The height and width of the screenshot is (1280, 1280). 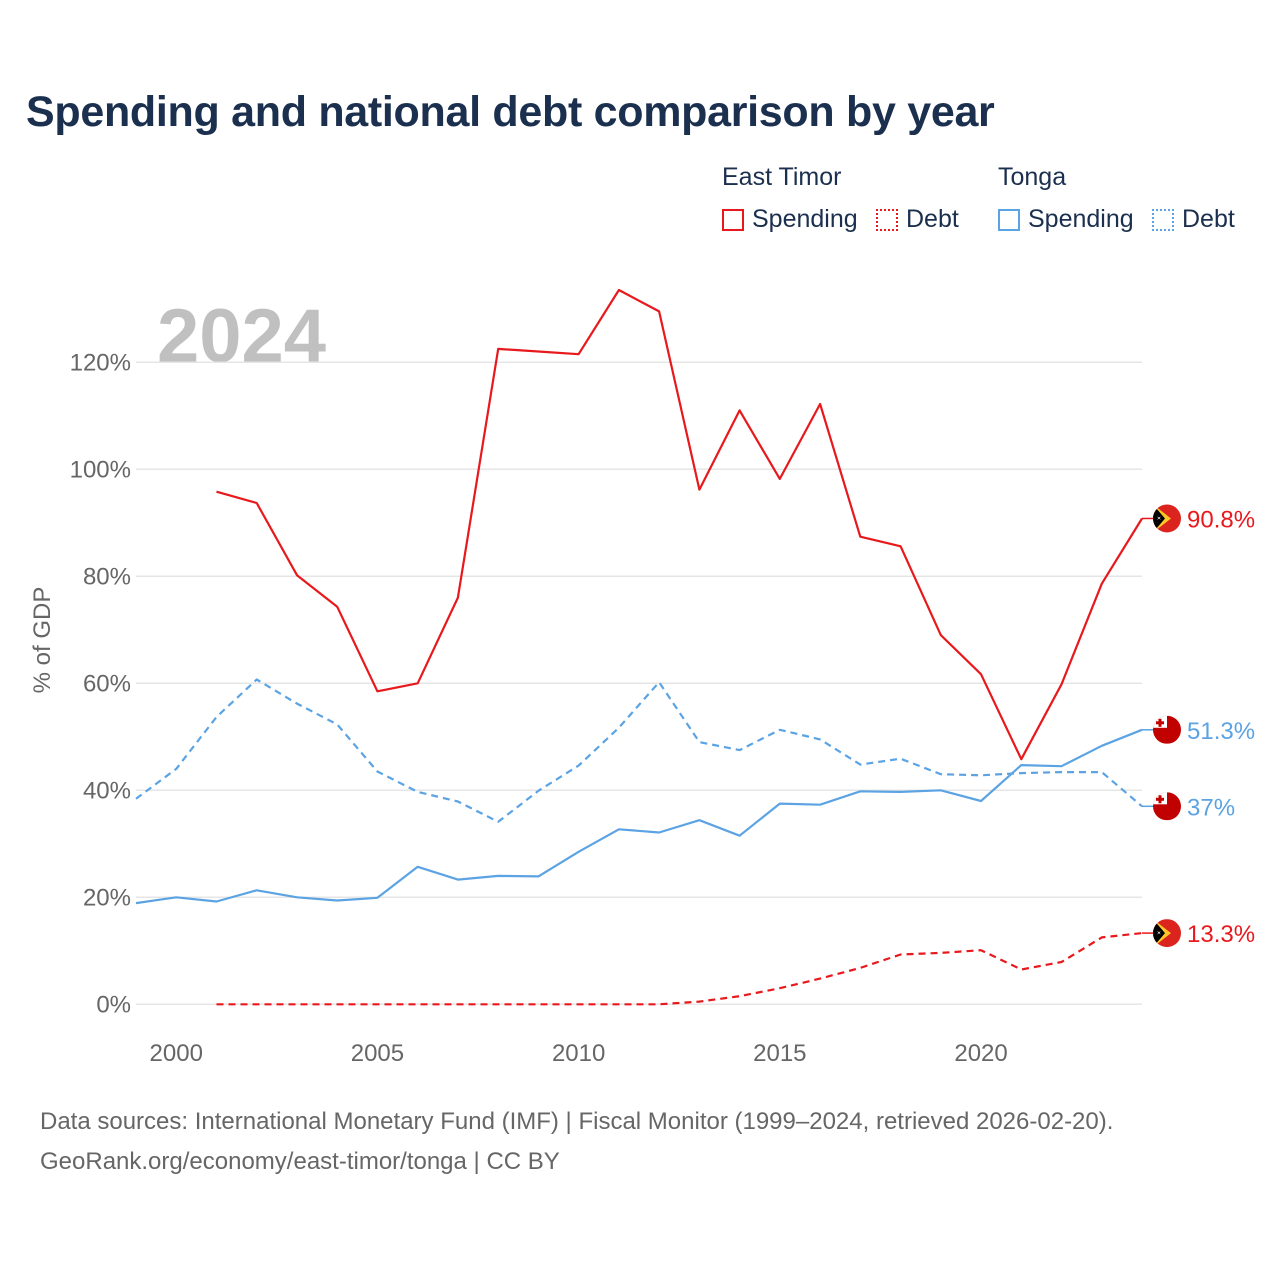 What do you see at coordinates (679, 969) in the screenshot?
I see `series-line-east-timor-debt` at bounding box center [679, 969].